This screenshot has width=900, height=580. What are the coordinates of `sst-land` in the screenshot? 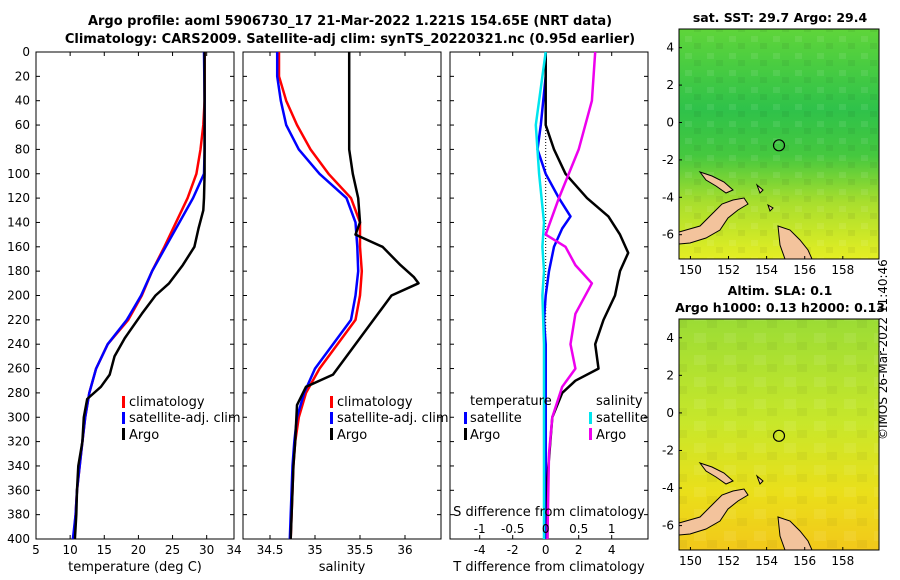 It's located at (746, 215).